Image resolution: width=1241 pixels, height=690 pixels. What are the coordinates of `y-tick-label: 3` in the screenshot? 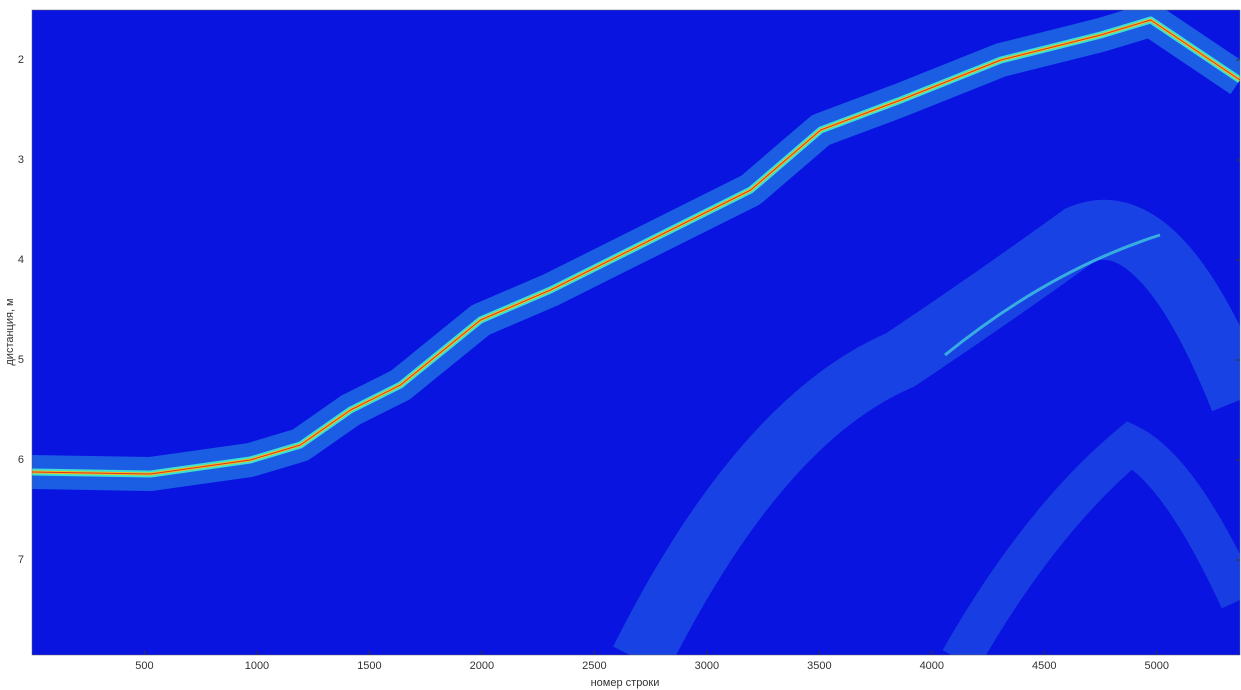 It's located at (21, 160).